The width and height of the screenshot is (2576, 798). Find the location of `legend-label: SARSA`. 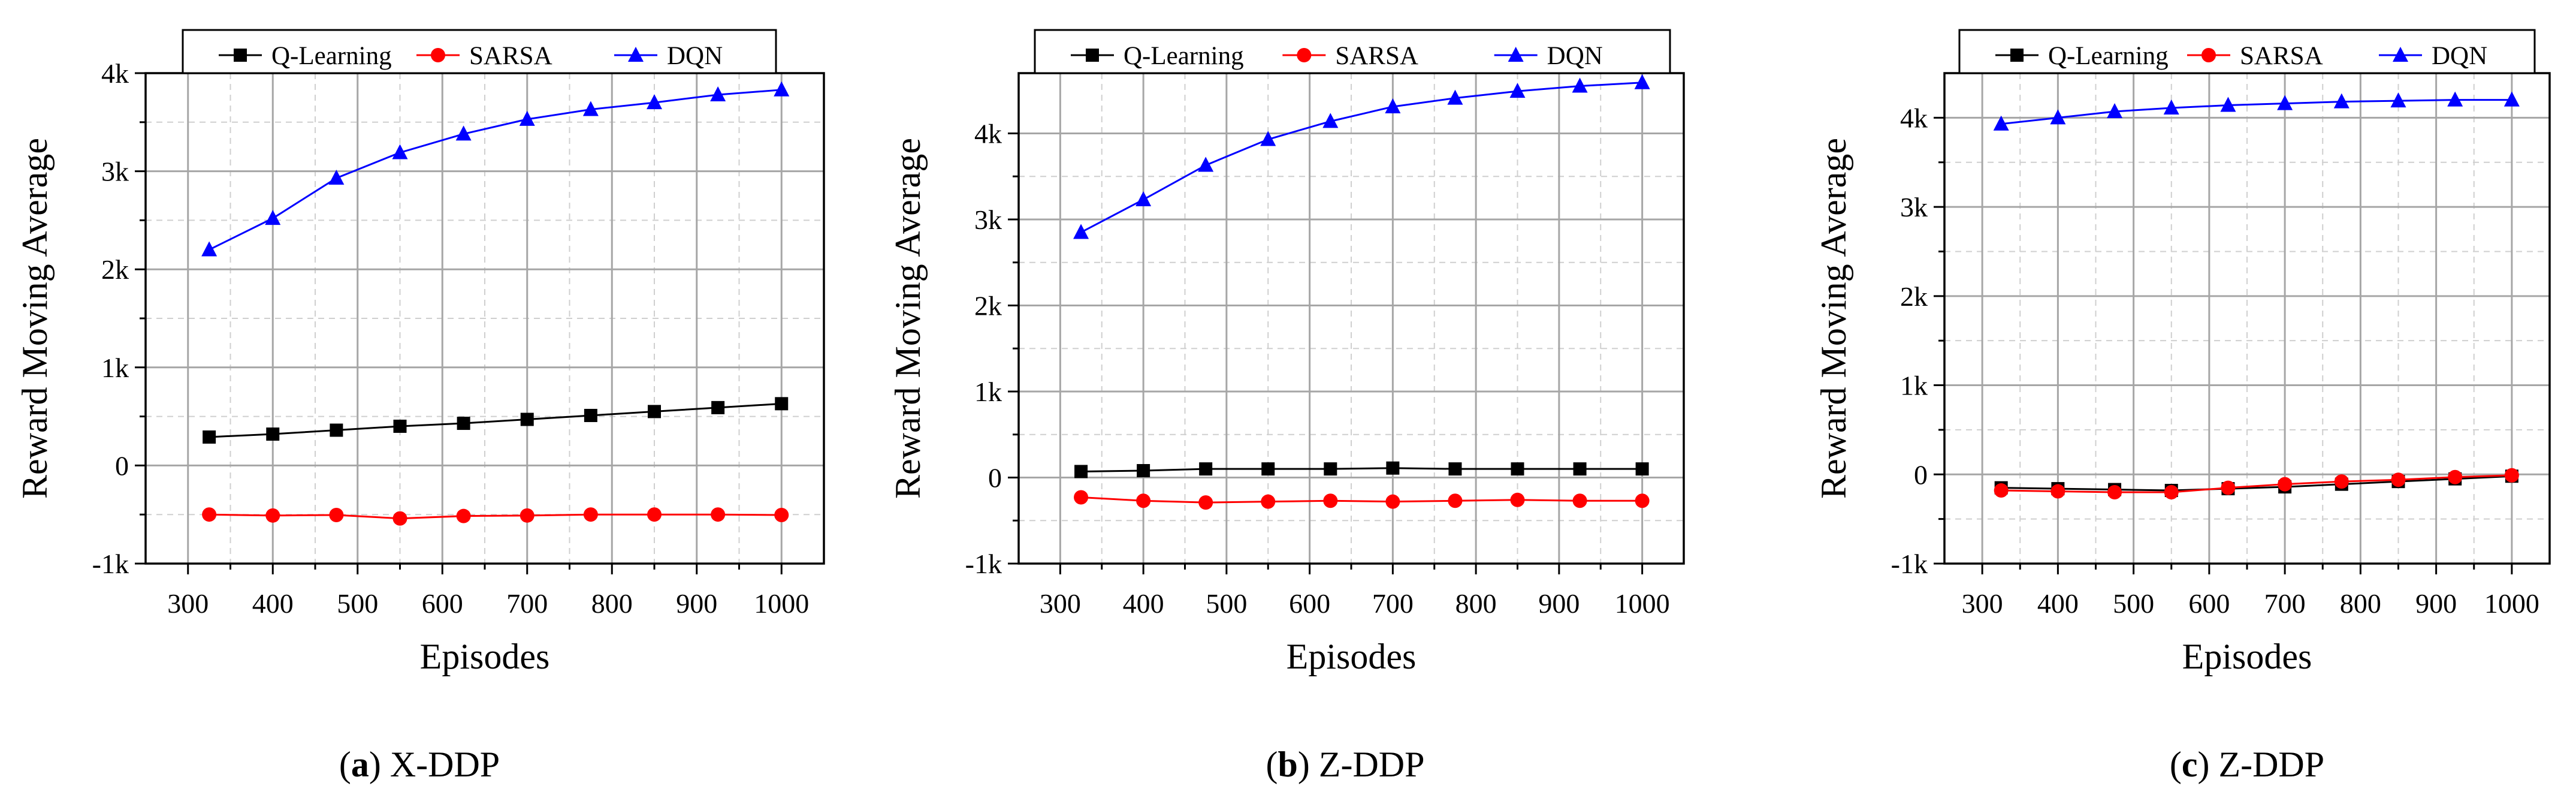

legend-label: SARSA is located at coordinates (1377, 56).